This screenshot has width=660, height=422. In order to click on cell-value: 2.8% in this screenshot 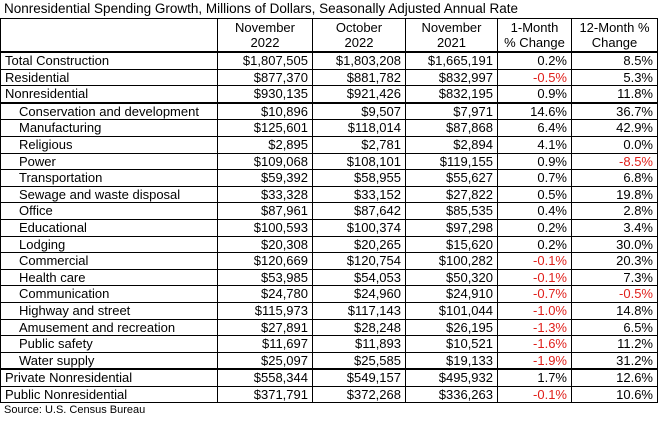, I will do `click(614, 211)`.